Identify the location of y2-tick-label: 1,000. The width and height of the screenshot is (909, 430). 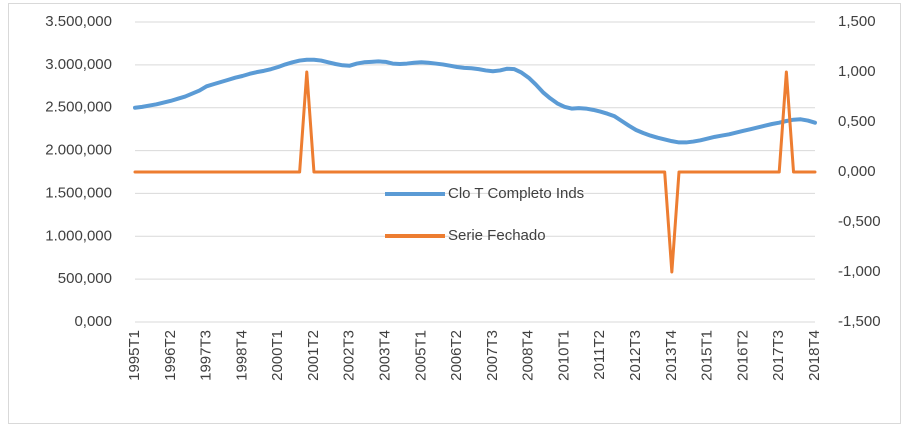
(857, 71).